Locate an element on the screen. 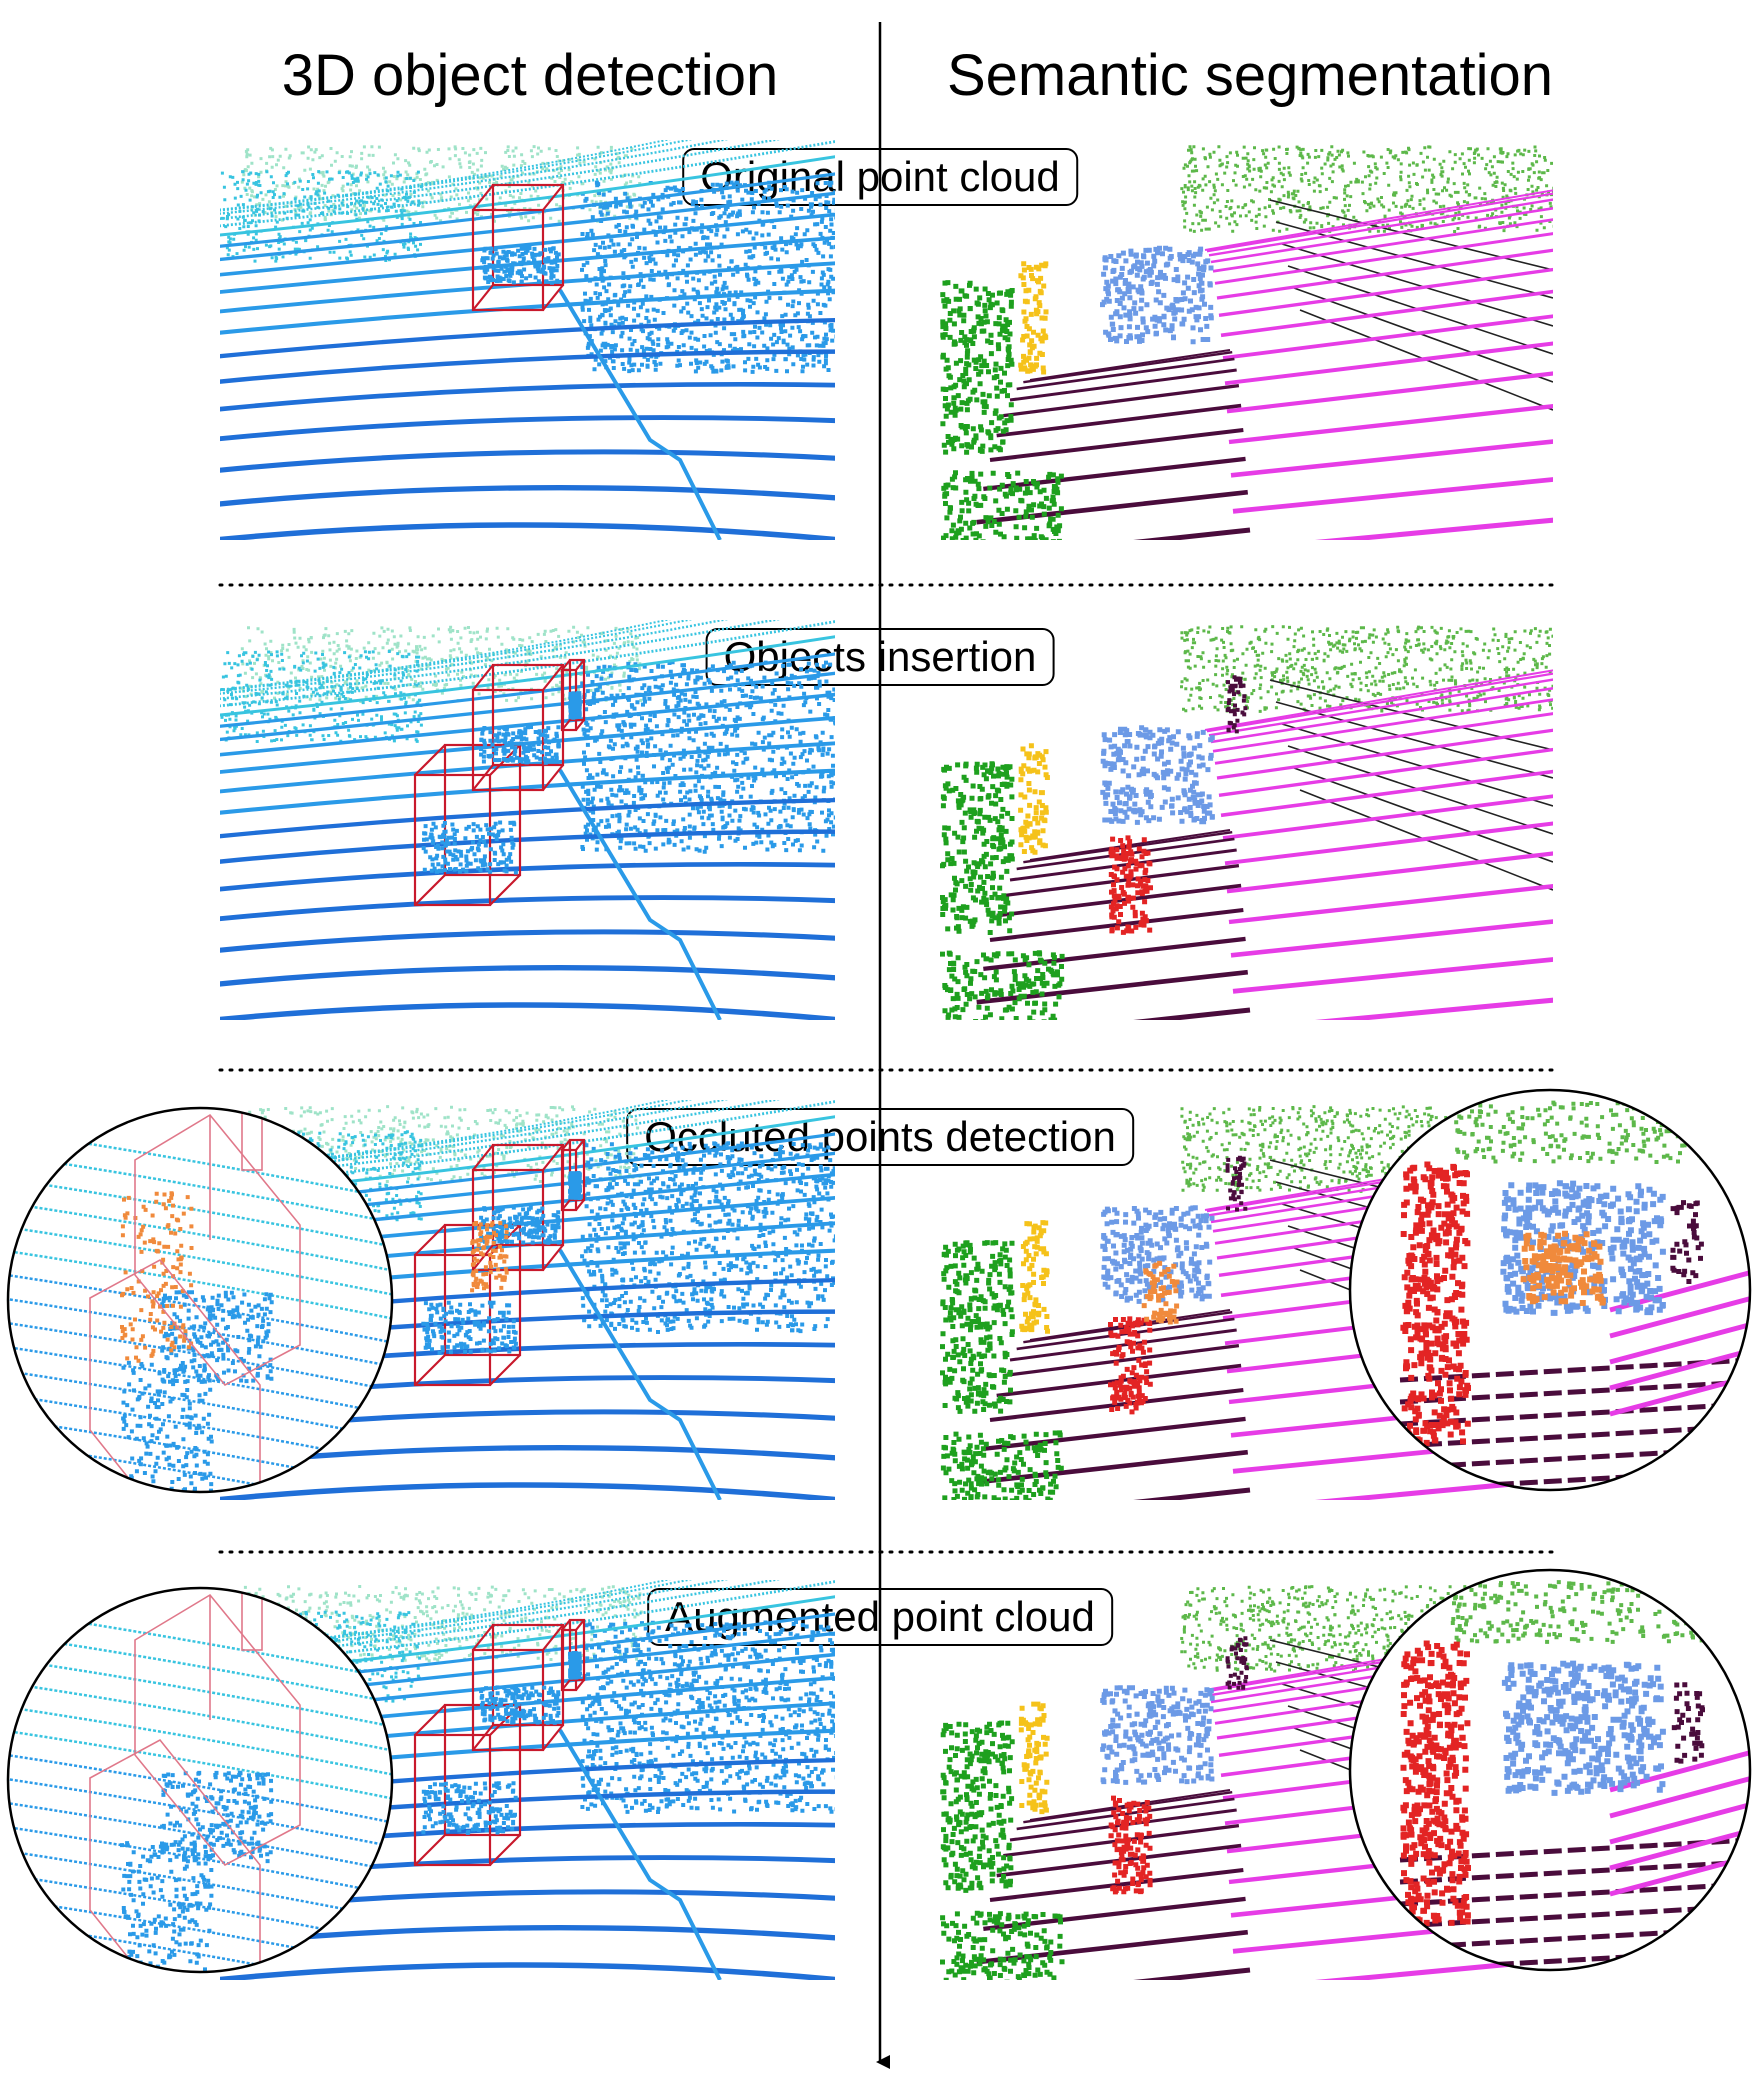 The width and height of the screenshot is (1752, 2088). zoom-inset-detection is located at coordinates (200, 1300).